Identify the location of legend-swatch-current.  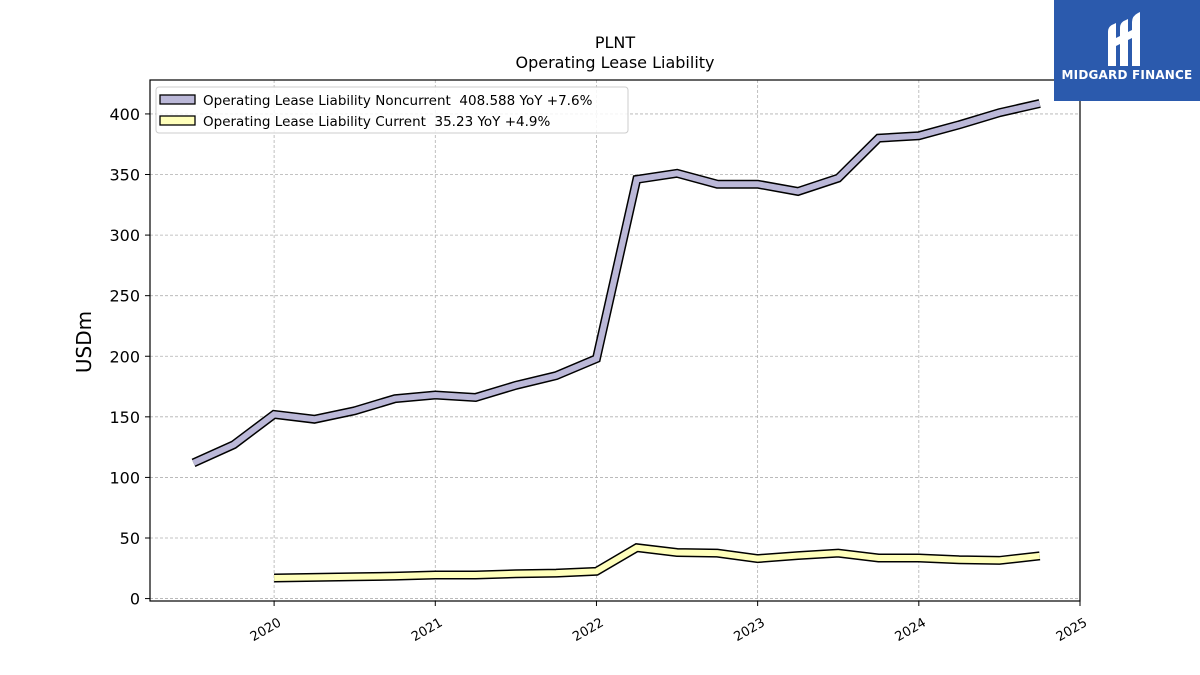
(177, 120).